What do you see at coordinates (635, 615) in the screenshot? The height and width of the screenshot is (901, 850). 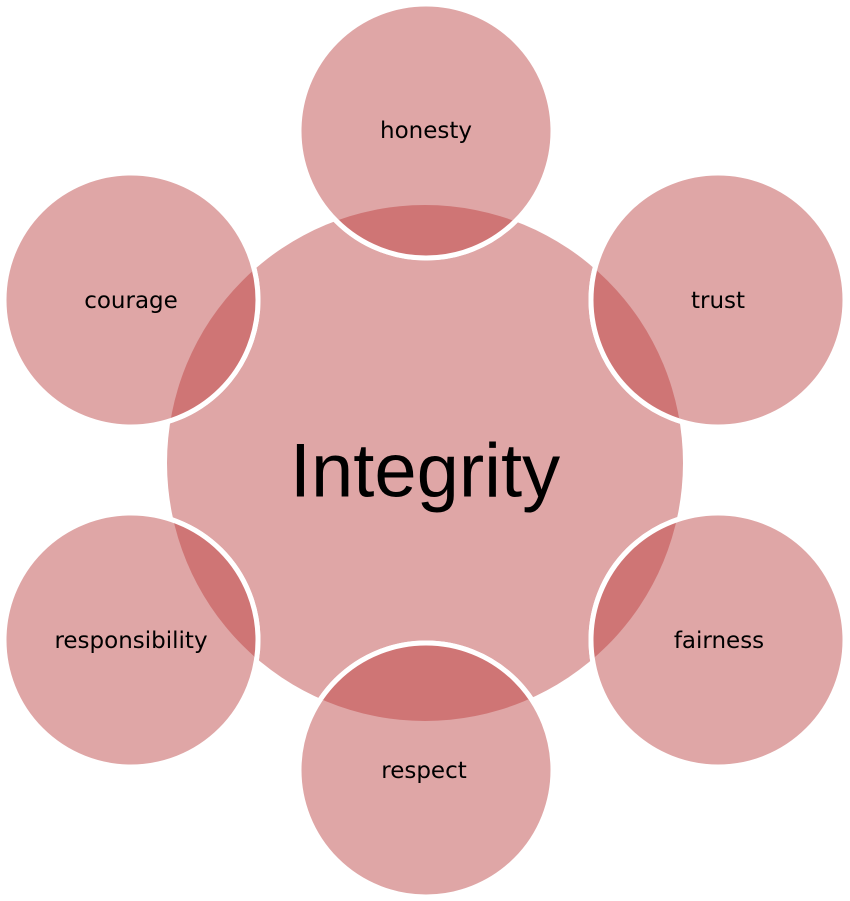 I see `outline-fairness` at bounding box center [635, 615].